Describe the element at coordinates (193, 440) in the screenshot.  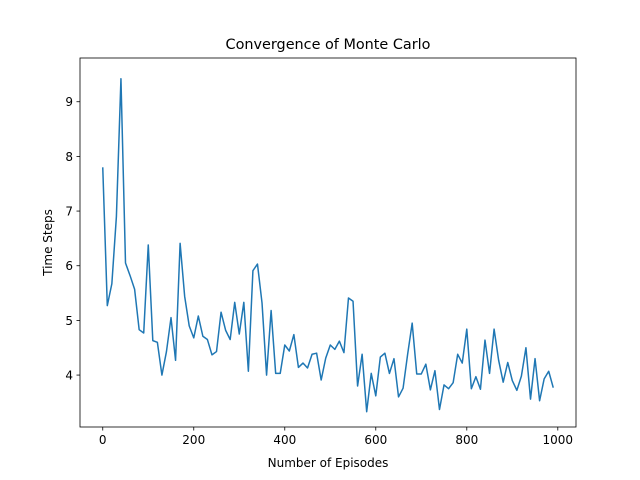
I see `x-tick-label: 200` at that location.